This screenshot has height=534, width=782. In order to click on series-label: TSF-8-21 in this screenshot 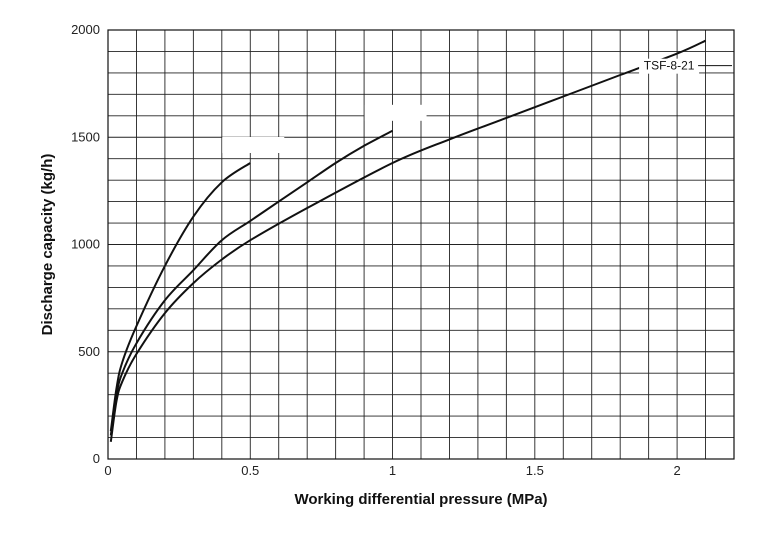, I will do `click(669, 66)`.